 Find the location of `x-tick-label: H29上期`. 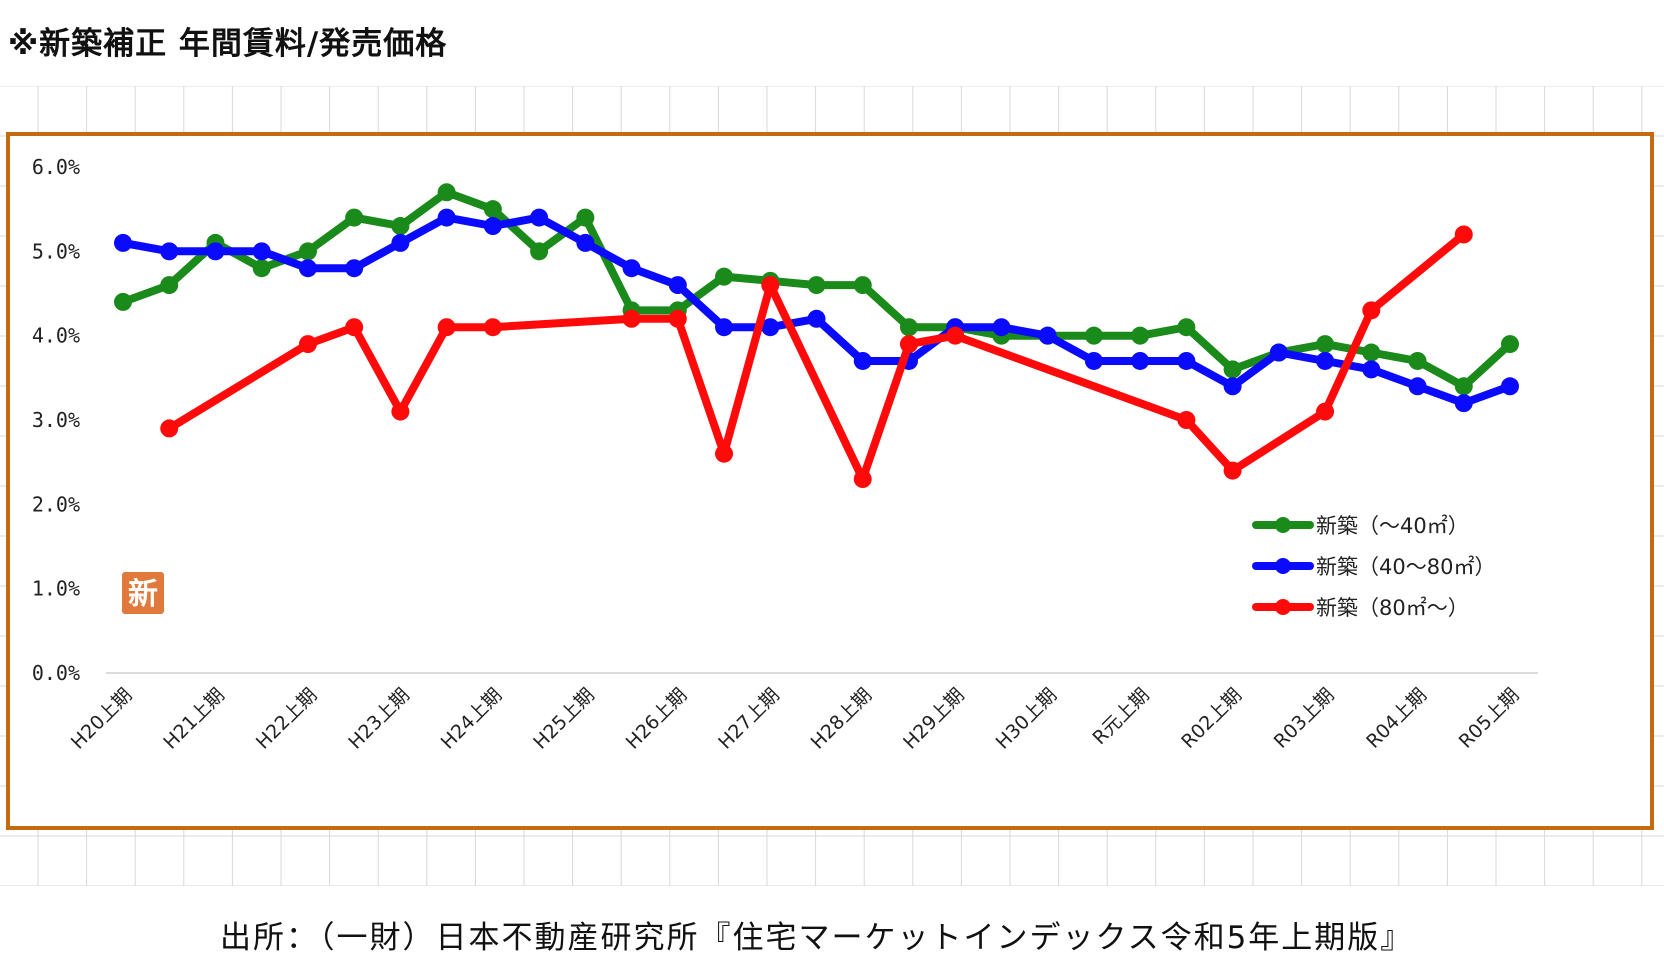

x-tick-label: H29上期 is located at coordinates (934, 719).